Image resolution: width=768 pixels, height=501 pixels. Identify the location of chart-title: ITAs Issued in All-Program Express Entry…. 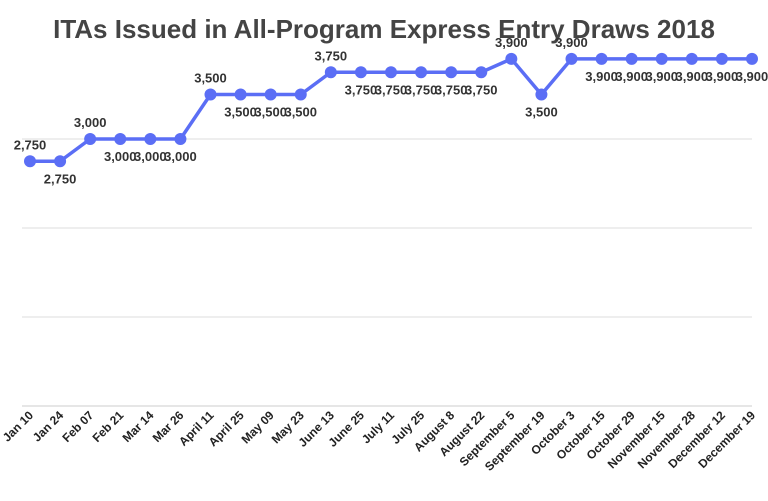
(384, 29).